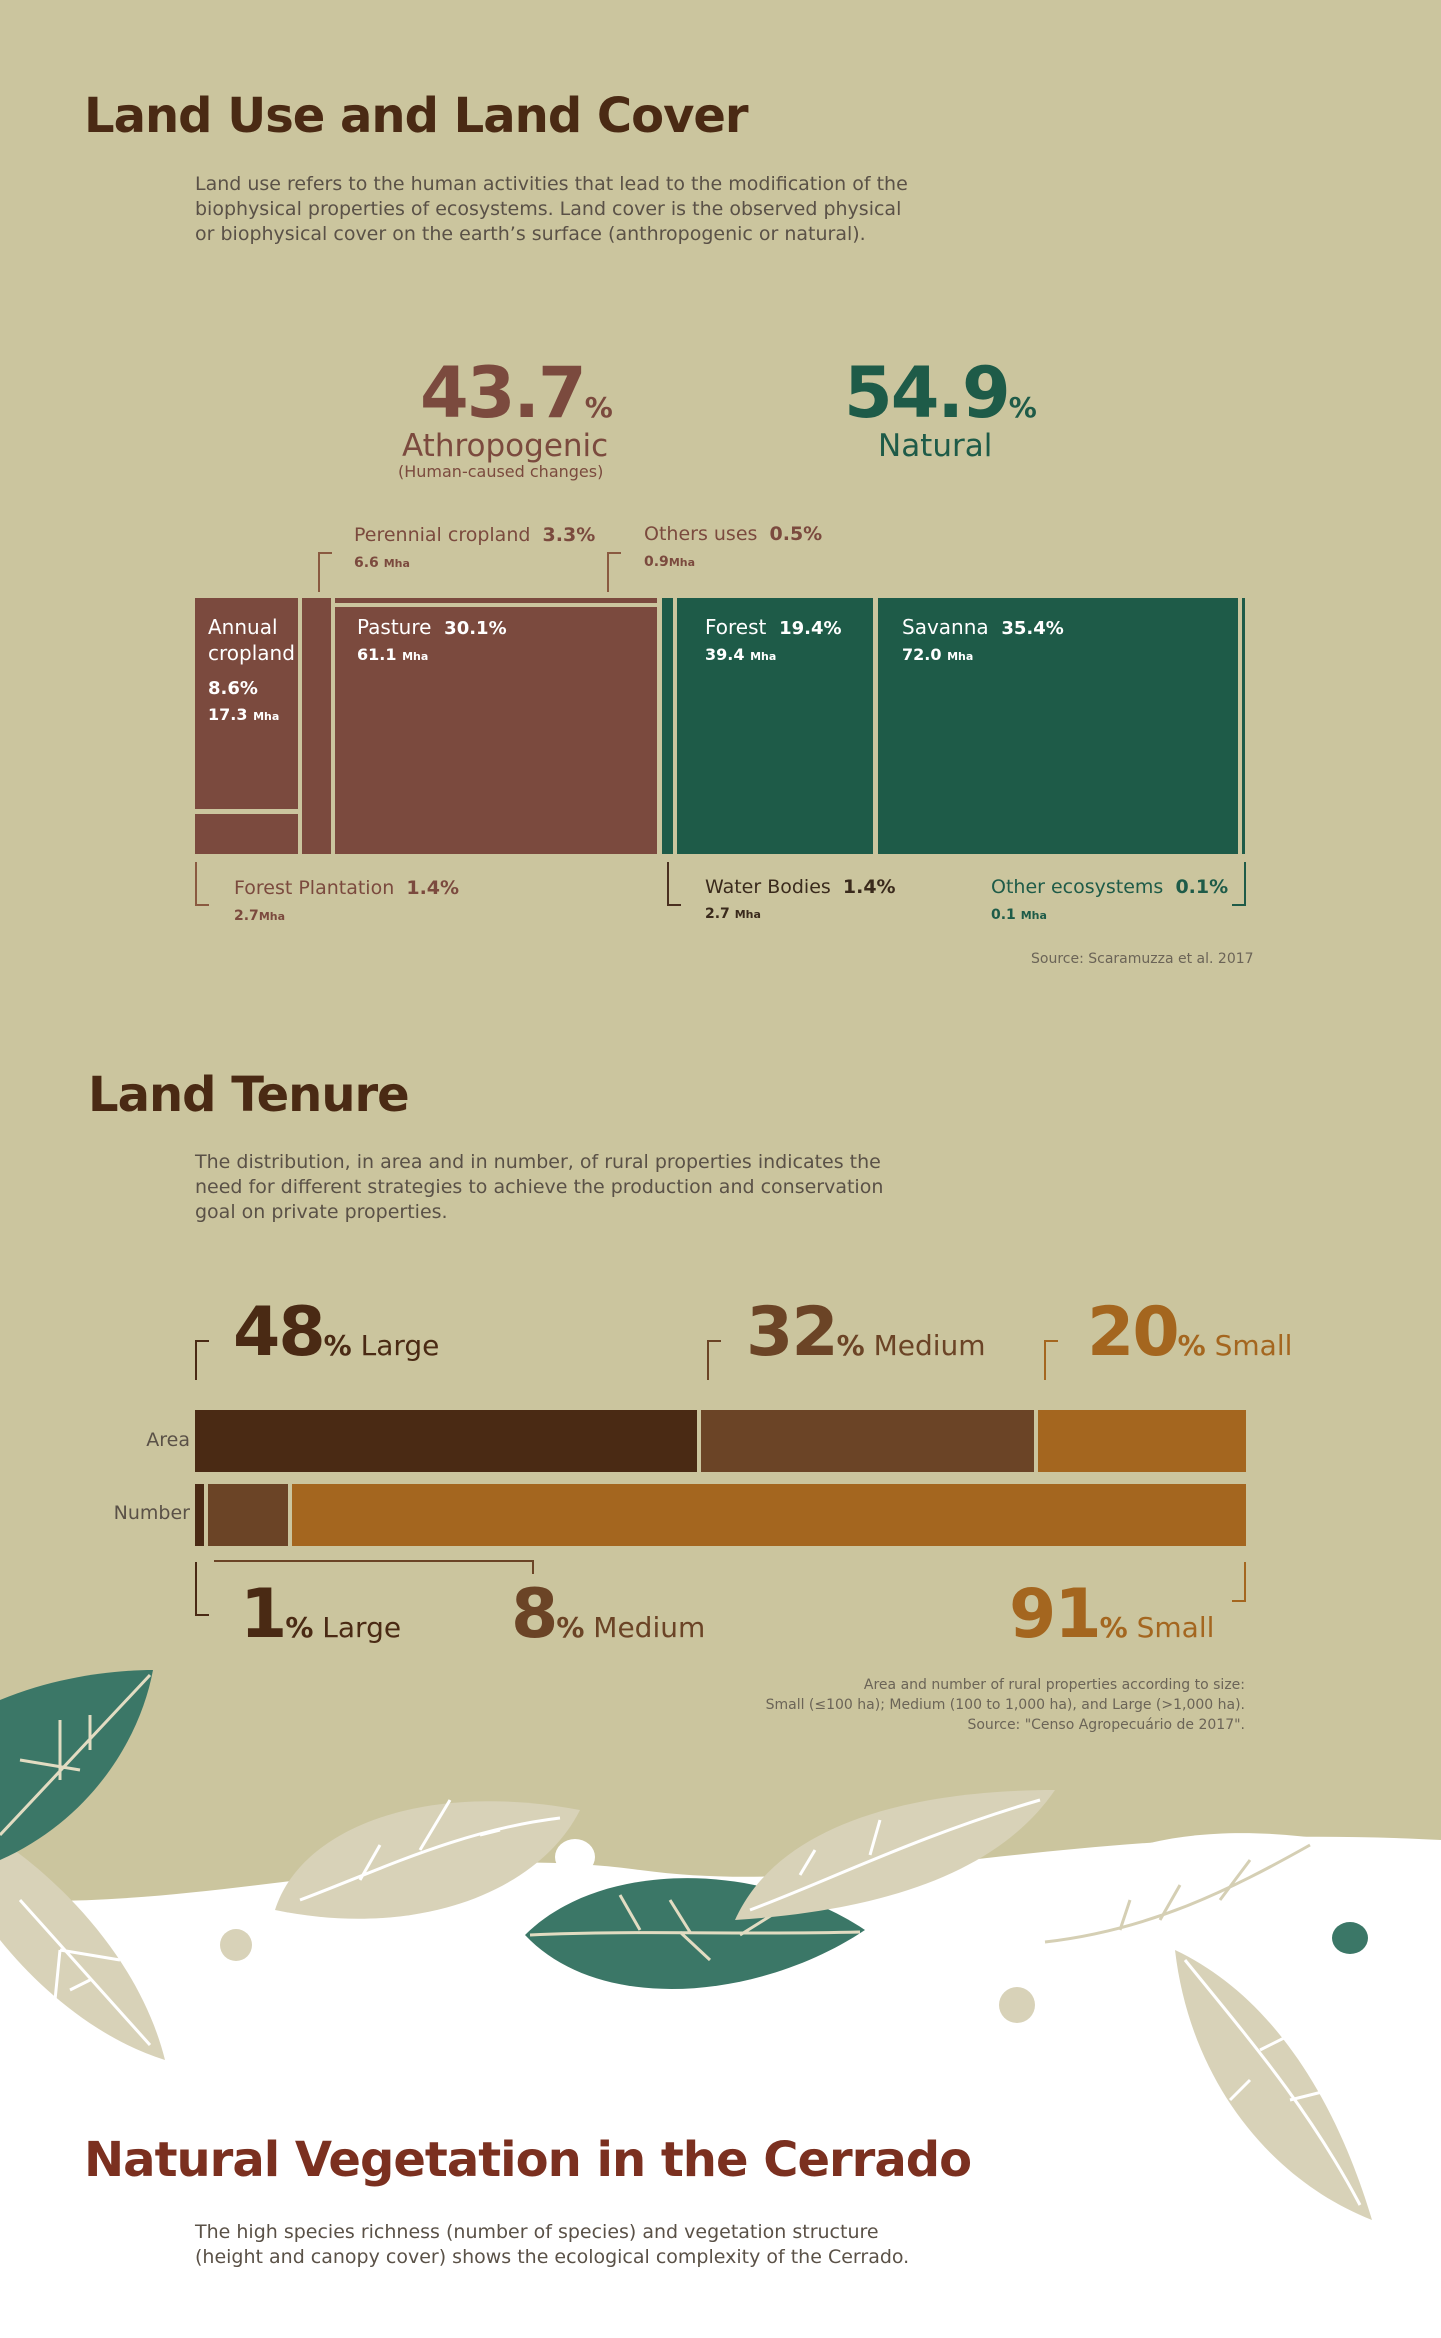  I want to click on stat-value: 48, so click(279, 1332).